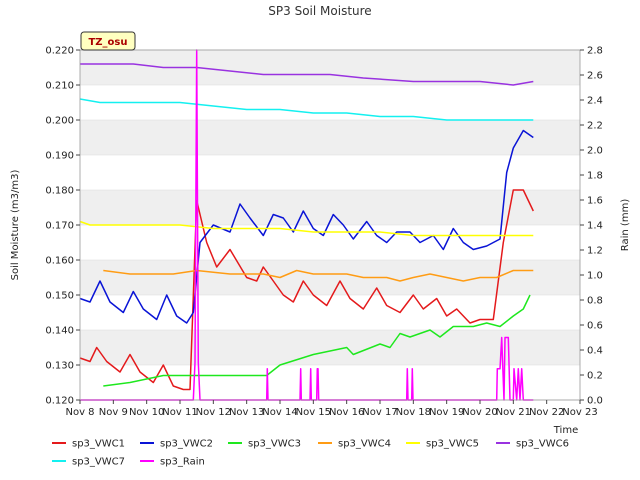 The width and height of the screenshot is (640, 480). Describe the element at coordinates (513, 412) in the screenshot. I see `x-tick-label: Nov 21` at that location.